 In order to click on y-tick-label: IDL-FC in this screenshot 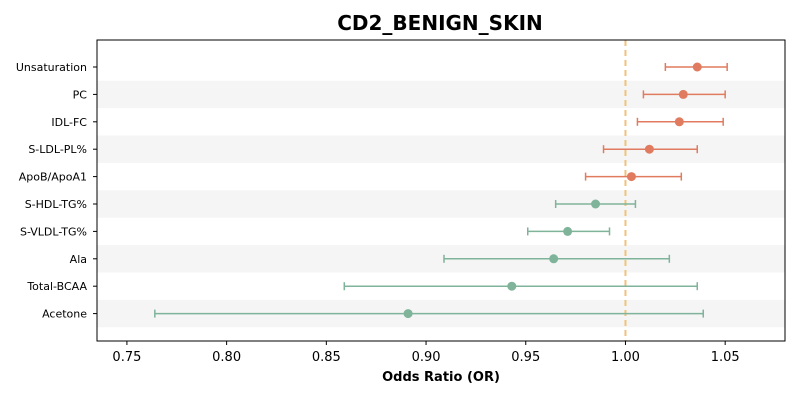, I will do `click(69, 122)`.